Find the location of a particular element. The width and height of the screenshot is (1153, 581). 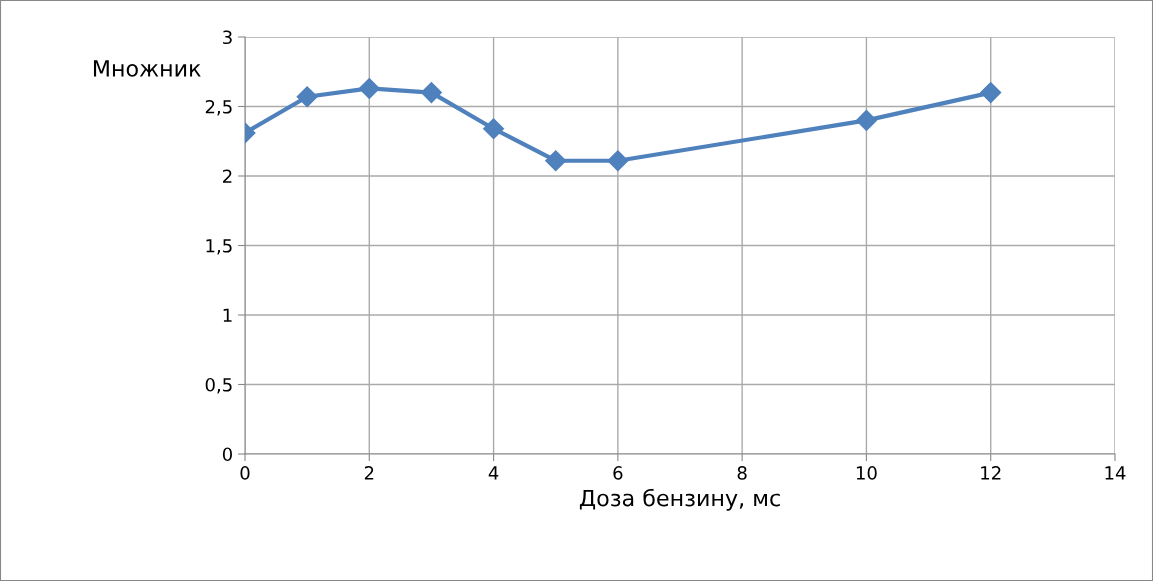

y-tick-label: 0 is located at coordinates (227, 454).